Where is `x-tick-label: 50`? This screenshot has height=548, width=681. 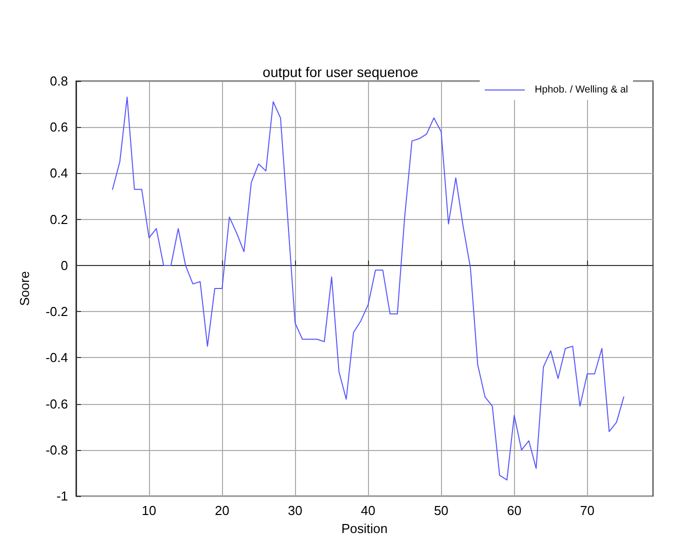
x-tick-label: 50 is located at coordinates (441, 510).